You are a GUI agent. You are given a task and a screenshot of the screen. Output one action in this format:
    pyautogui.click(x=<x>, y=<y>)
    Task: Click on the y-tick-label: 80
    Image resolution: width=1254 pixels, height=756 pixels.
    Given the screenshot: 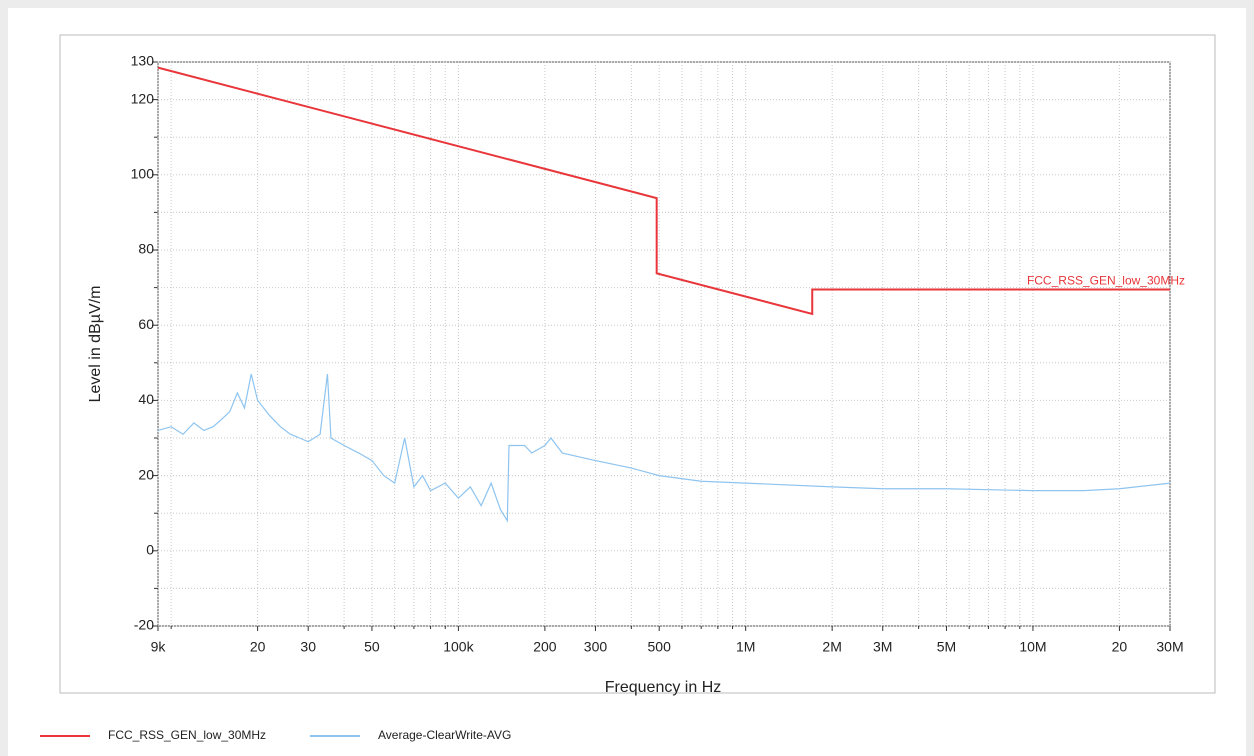 What is the action you would take?
    pyautogui.click(x=146, y=249)
    